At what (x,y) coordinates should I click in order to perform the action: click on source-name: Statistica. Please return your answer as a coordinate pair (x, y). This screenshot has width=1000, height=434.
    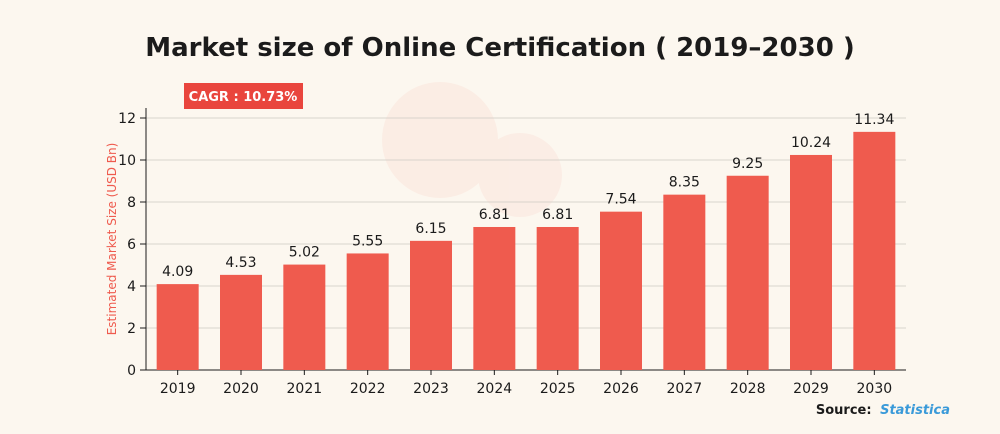
    Looking at the image, I should click on (915, 410).